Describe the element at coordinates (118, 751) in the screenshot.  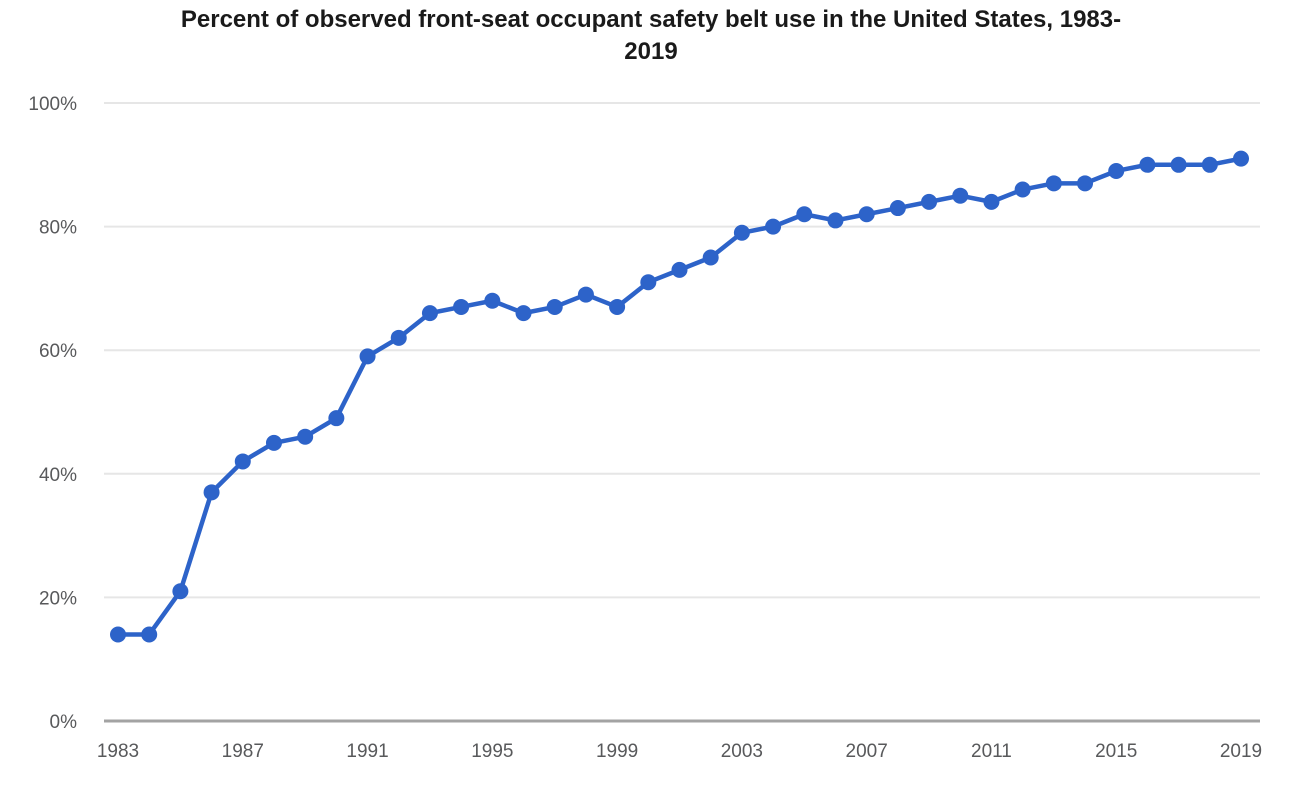
I see `x-tick-label: 1983` at that location.